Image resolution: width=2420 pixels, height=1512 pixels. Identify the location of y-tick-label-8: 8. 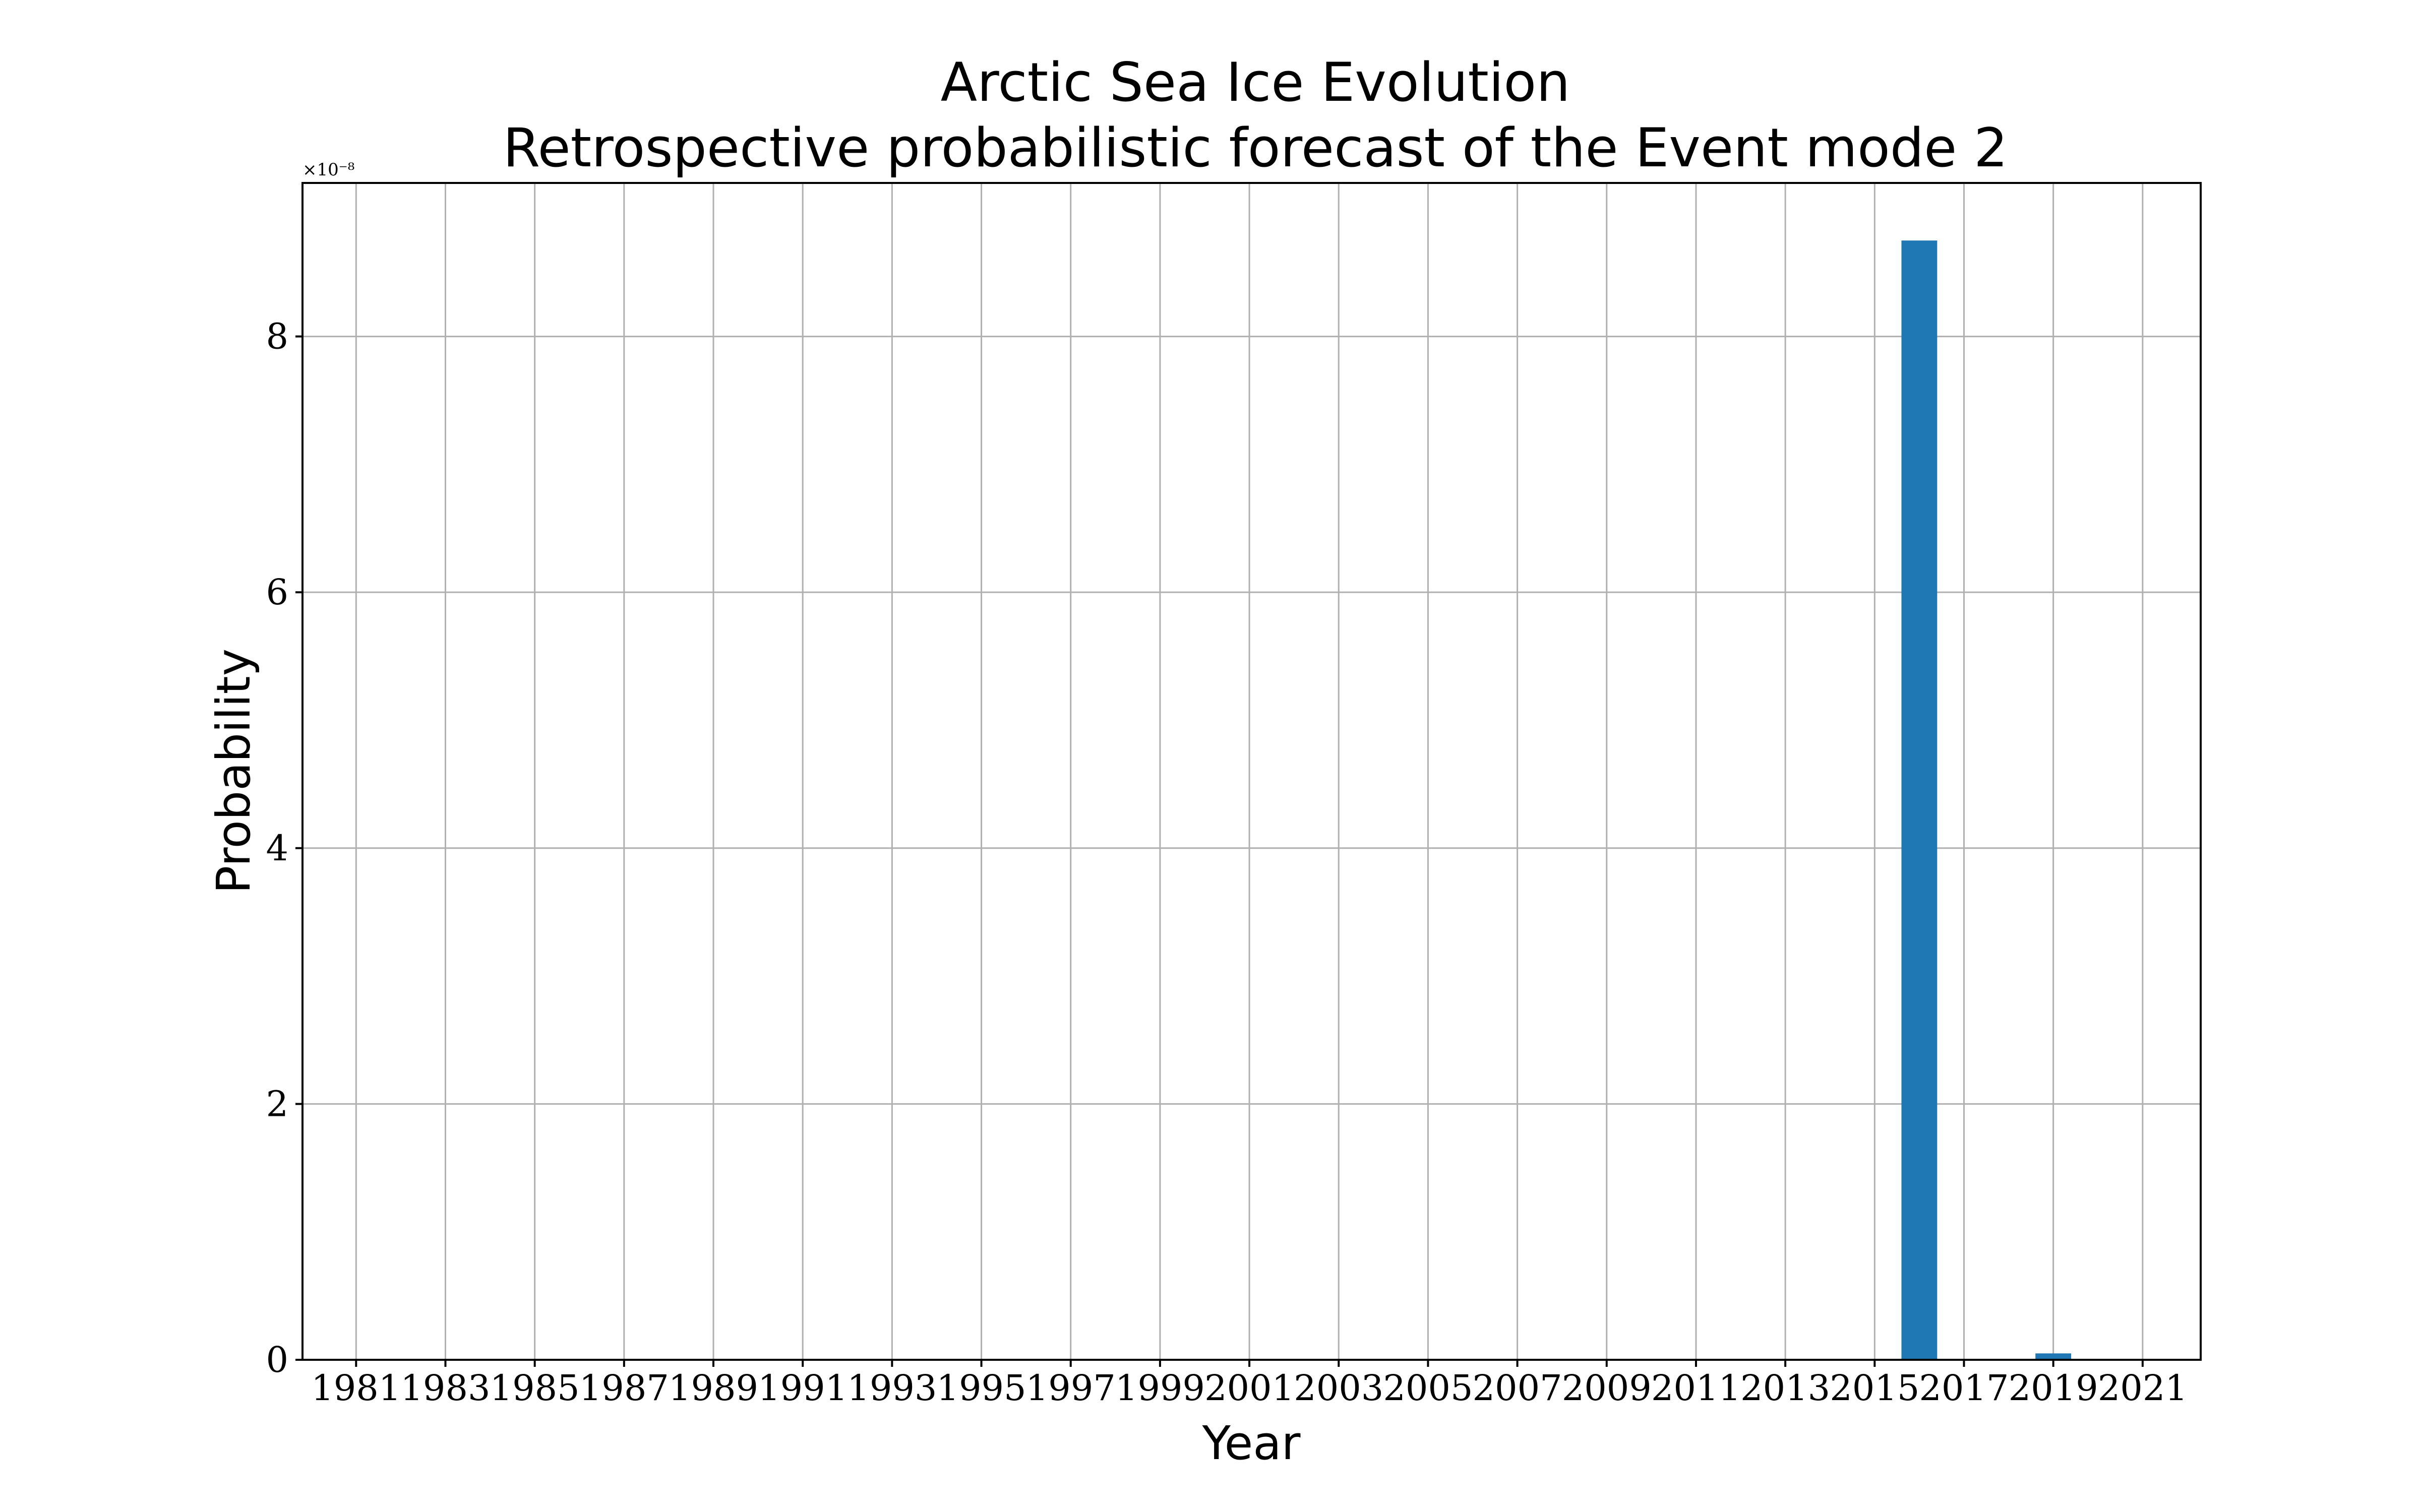
(277, 336).